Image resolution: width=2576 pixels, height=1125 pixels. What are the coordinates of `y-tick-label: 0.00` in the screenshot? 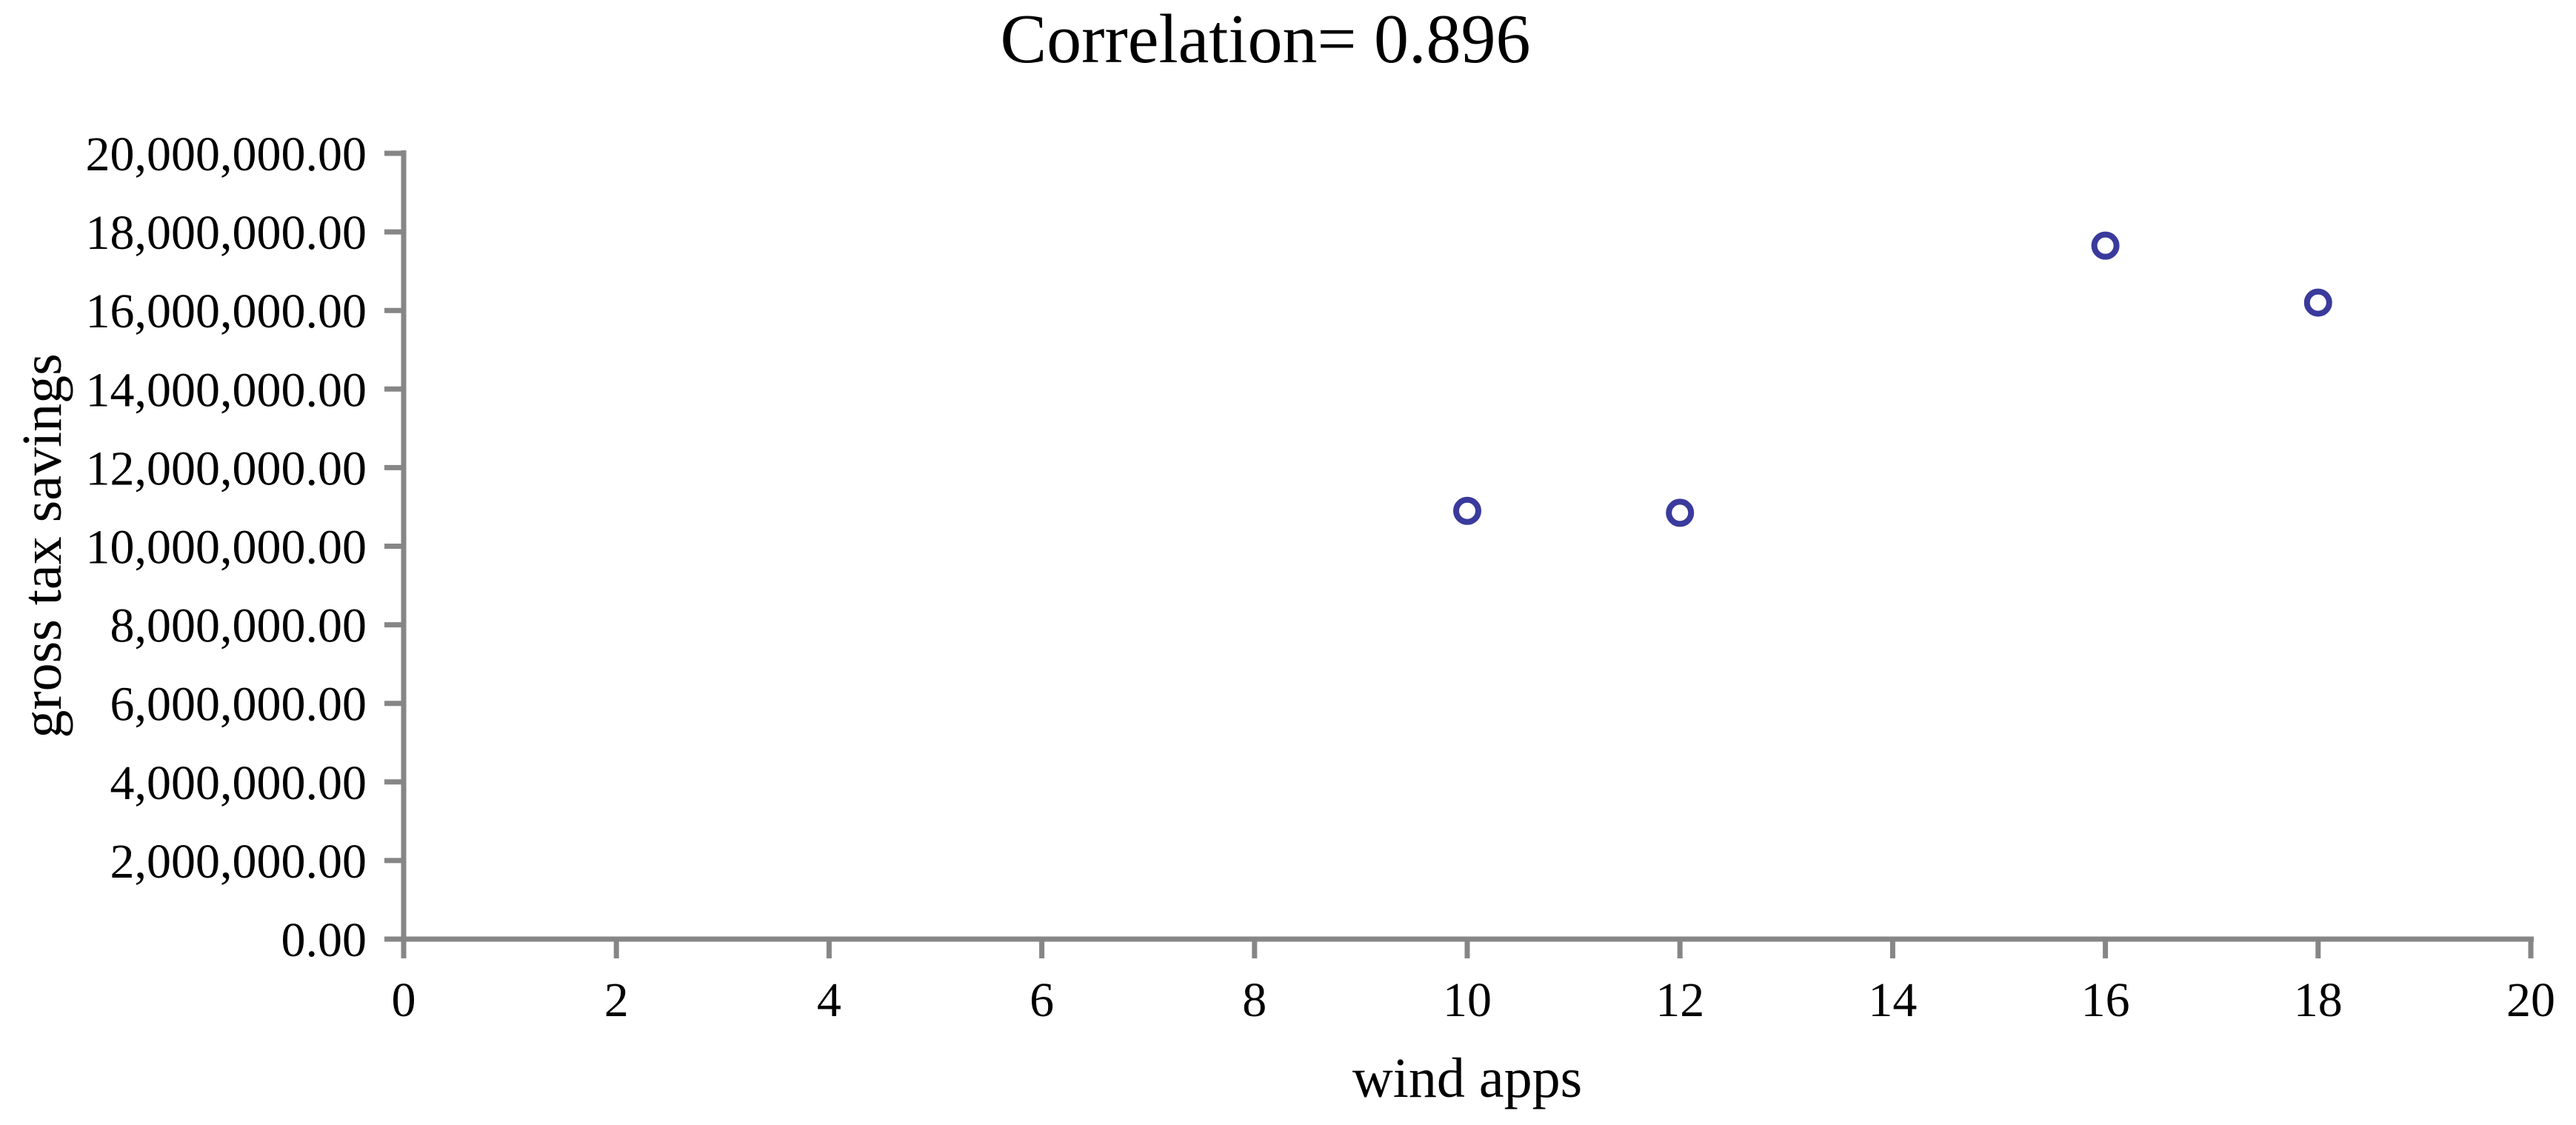 It's located at (324, 940).